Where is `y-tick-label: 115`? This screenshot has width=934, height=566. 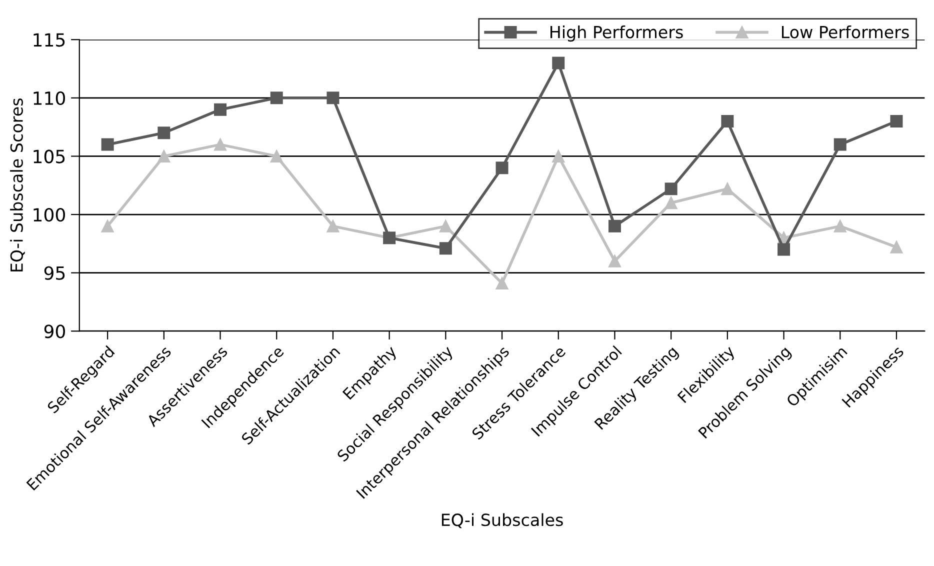
y-tick-label: 115 is located at coordinates (49, 40).